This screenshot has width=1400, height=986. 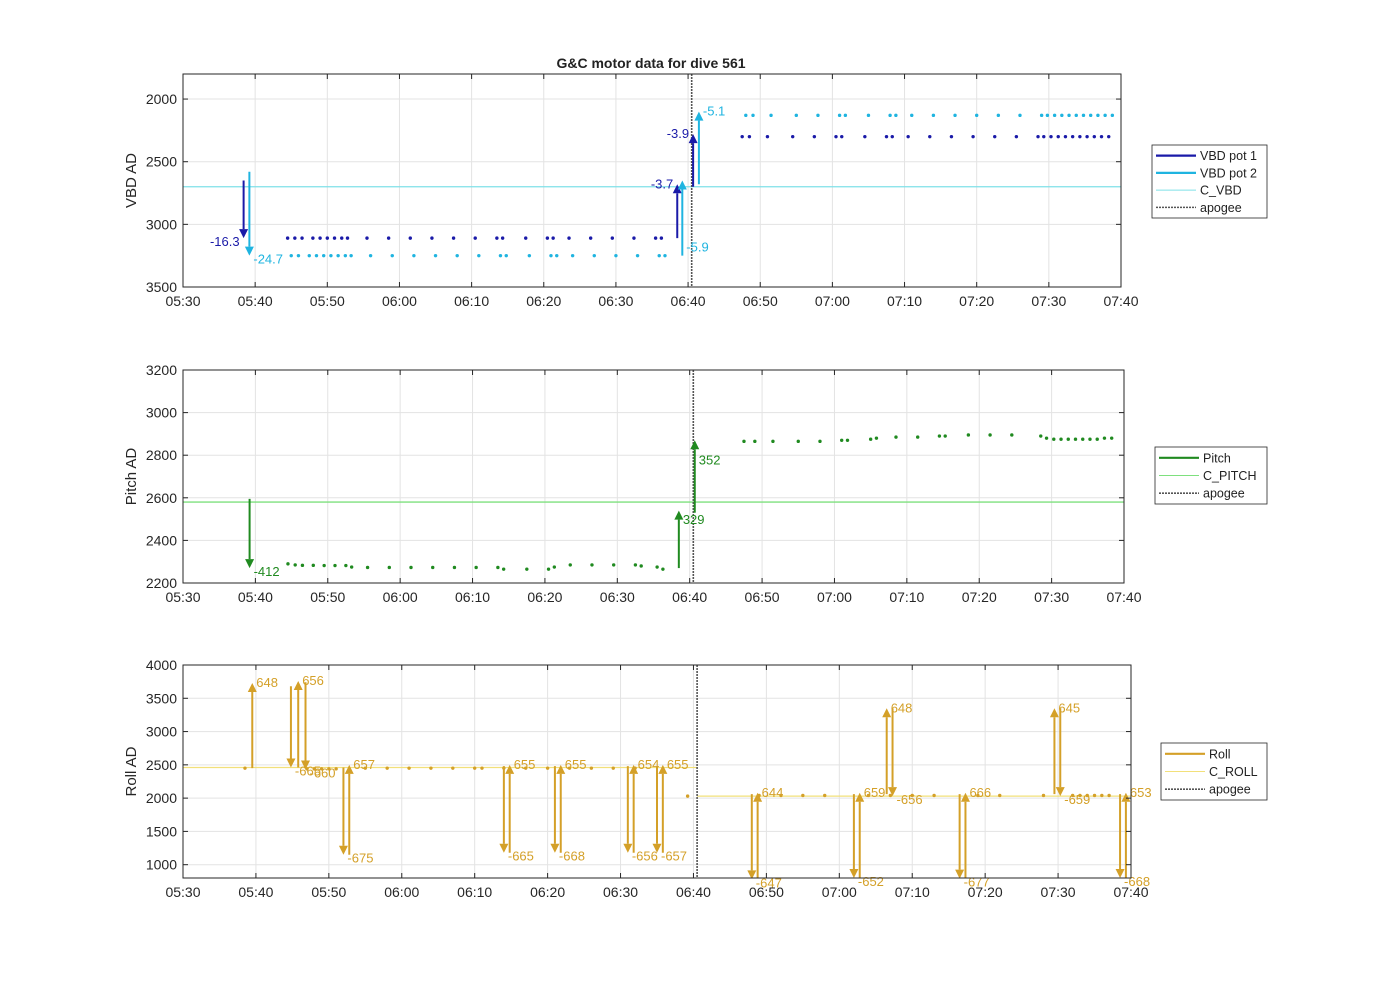 I want to click on y-tick-label: 1000, so click(x=161, y=865).